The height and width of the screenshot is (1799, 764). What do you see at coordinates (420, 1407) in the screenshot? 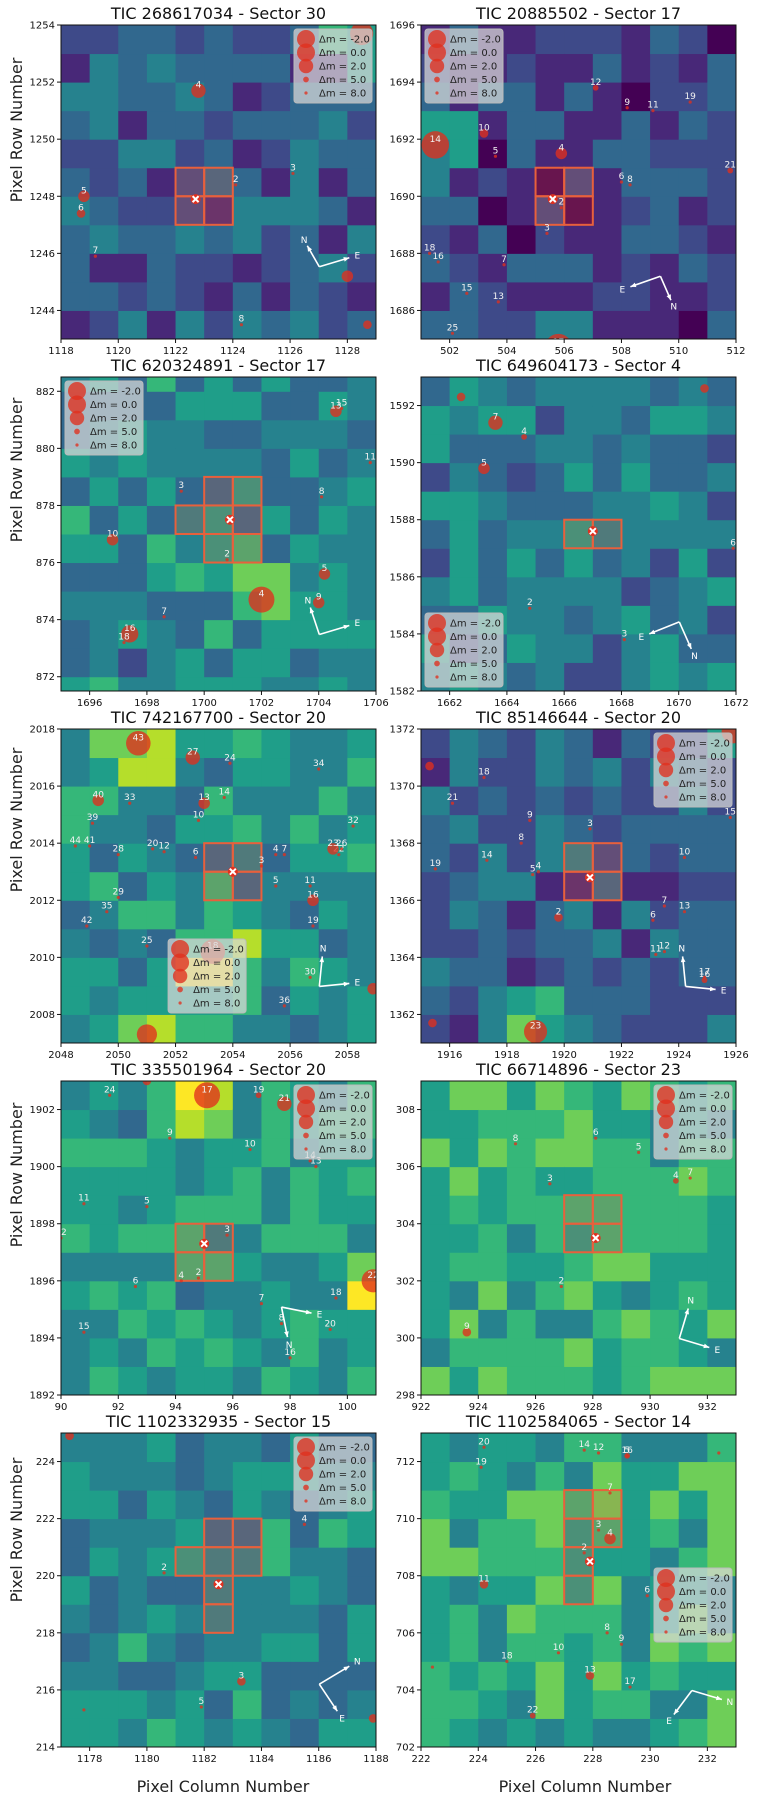
I see `x-tick-label: 922` at bounding box center [420, 1407].